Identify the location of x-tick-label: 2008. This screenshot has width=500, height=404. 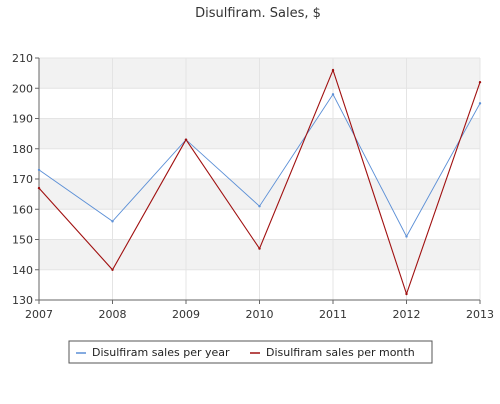
(113, 314).